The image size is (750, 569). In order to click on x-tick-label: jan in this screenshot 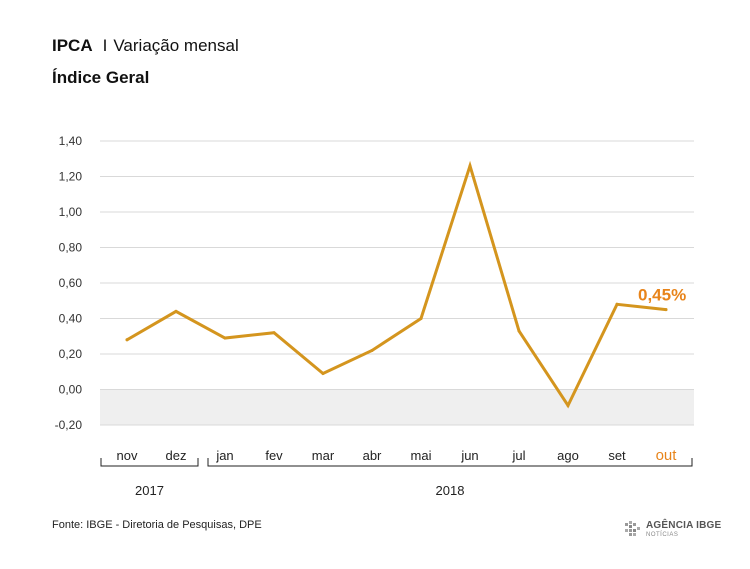, I will do `click(224, 455)`.